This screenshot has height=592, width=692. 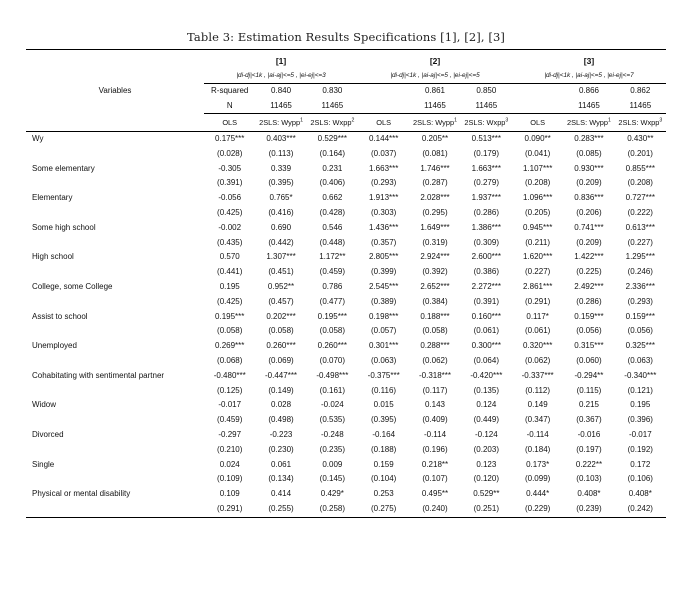 What do you see at coordinates (486, 346) in the screenshot?
I see `coefficient-value: 0.300***` at bounding box center [486, 346].